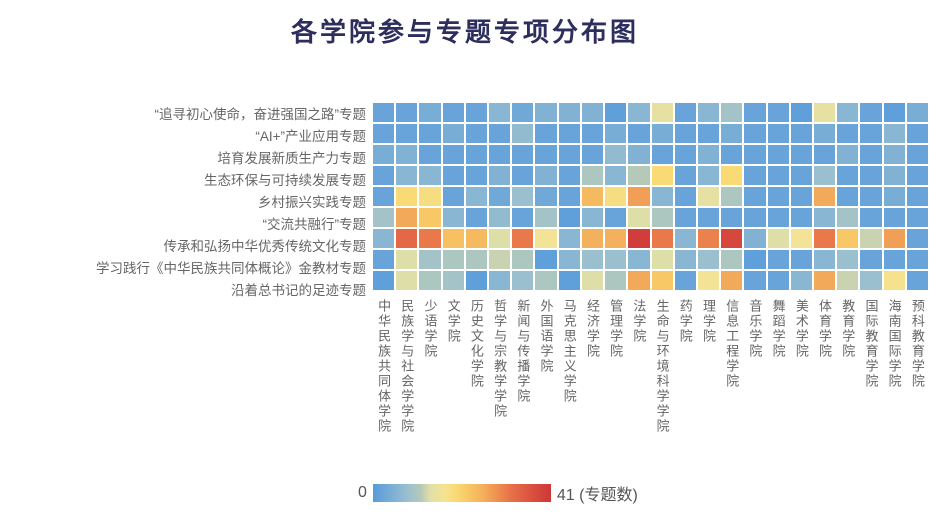  Describe the element at coordinates (384, 366) in the screenshot. I see `col-label: 中华民族共同体学院` at that location.